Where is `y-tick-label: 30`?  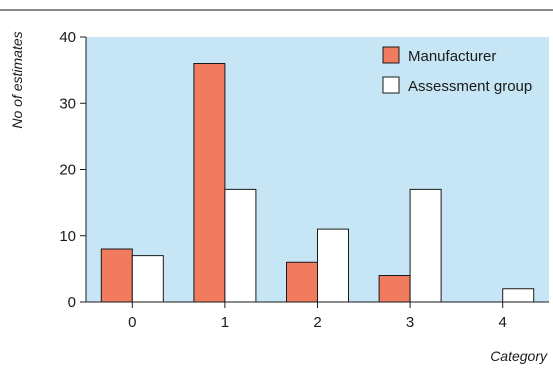
y-tick-label: 30 is located at coordinates (67, 103).